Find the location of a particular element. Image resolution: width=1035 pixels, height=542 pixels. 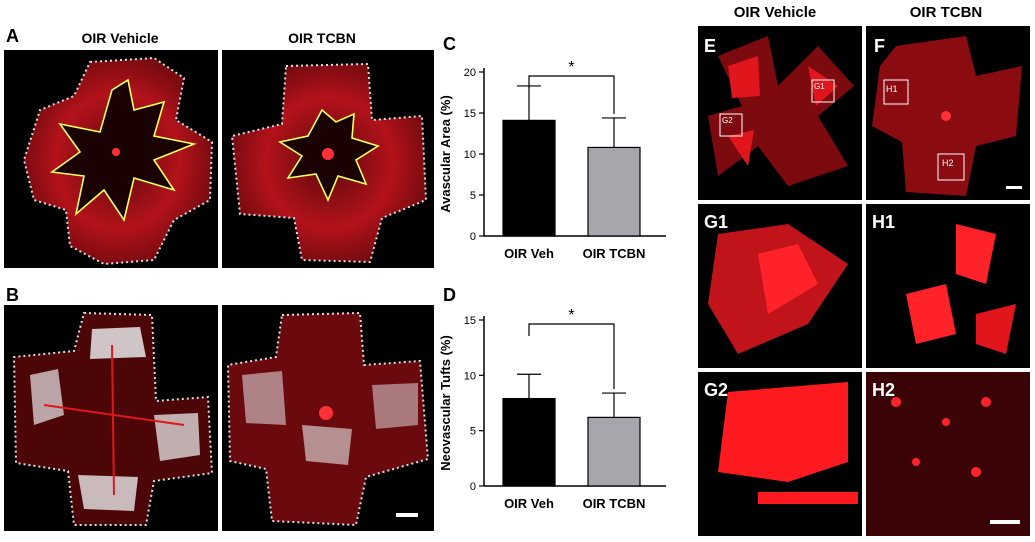

retina-f-figure is located at coordinates (947, 116).